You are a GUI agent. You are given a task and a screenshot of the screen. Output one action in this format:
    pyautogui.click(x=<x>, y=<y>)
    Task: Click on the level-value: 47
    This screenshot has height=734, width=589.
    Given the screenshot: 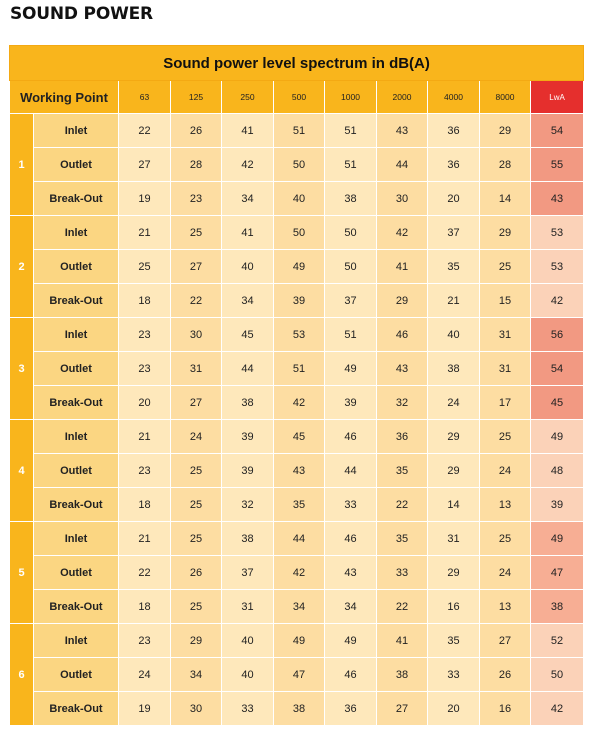 What is the action you would take?
    pyautogui.click(x=299, y=674)
    